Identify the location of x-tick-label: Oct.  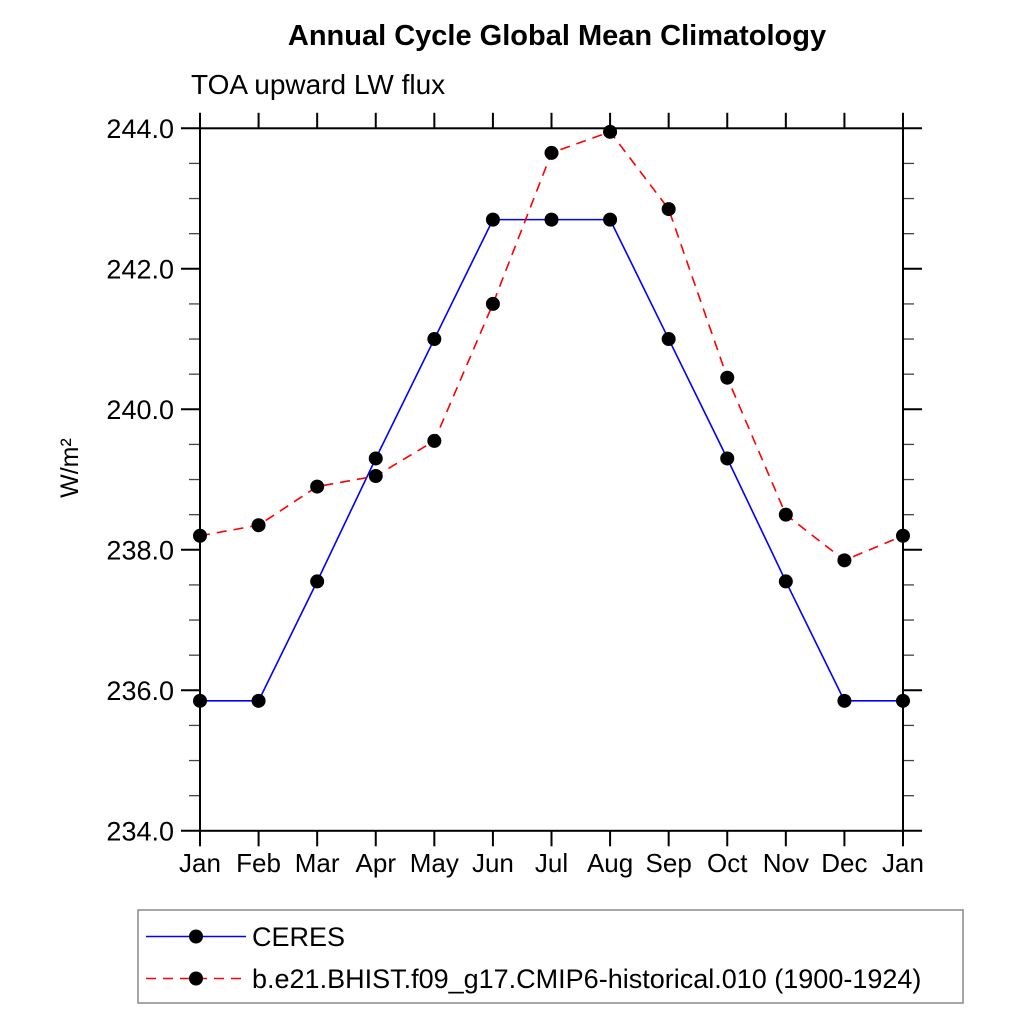
(727, 863).